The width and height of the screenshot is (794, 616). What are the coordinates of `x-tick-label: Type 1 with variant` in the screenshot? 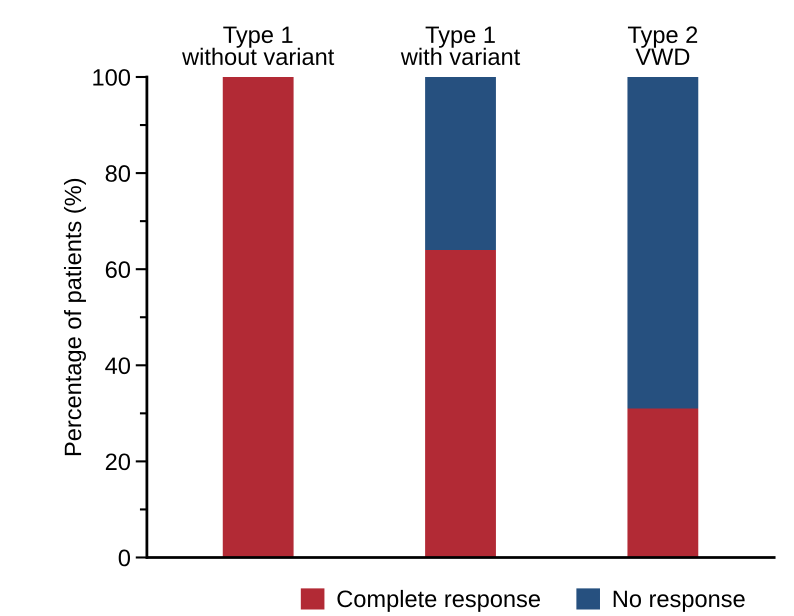 It's located at (460, 46).